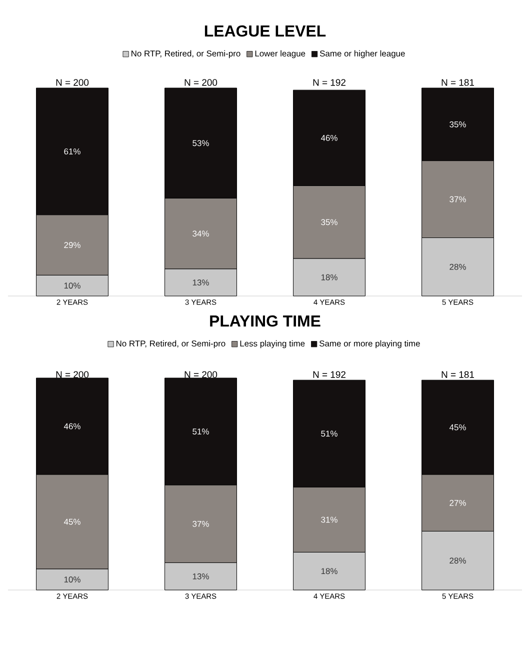 This screenshot has width=526, height=654. I want to click on chart-title: PLAYING TIME, so click(265, 321).